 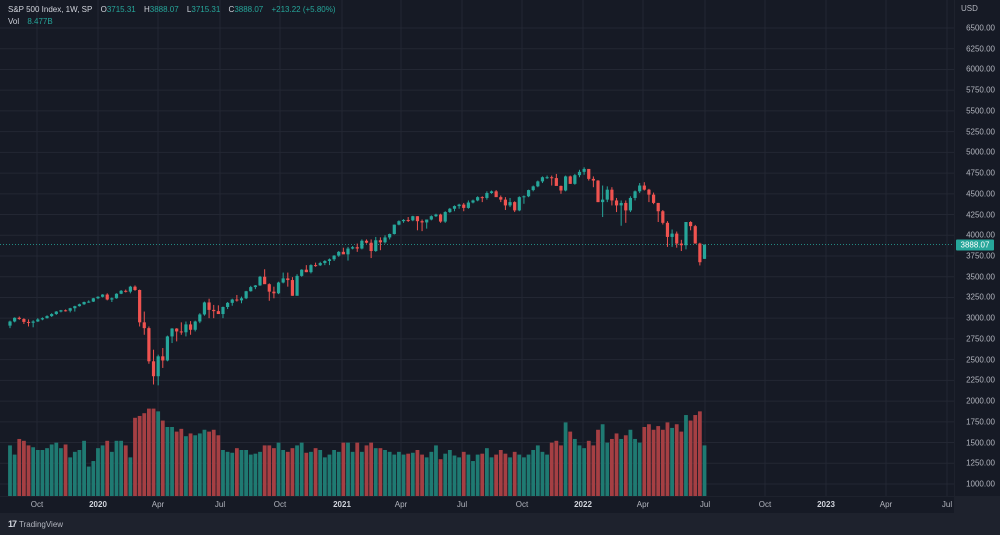 I want to click on tradingview-brand: 17 TradingView, so click(x=35, y=524).